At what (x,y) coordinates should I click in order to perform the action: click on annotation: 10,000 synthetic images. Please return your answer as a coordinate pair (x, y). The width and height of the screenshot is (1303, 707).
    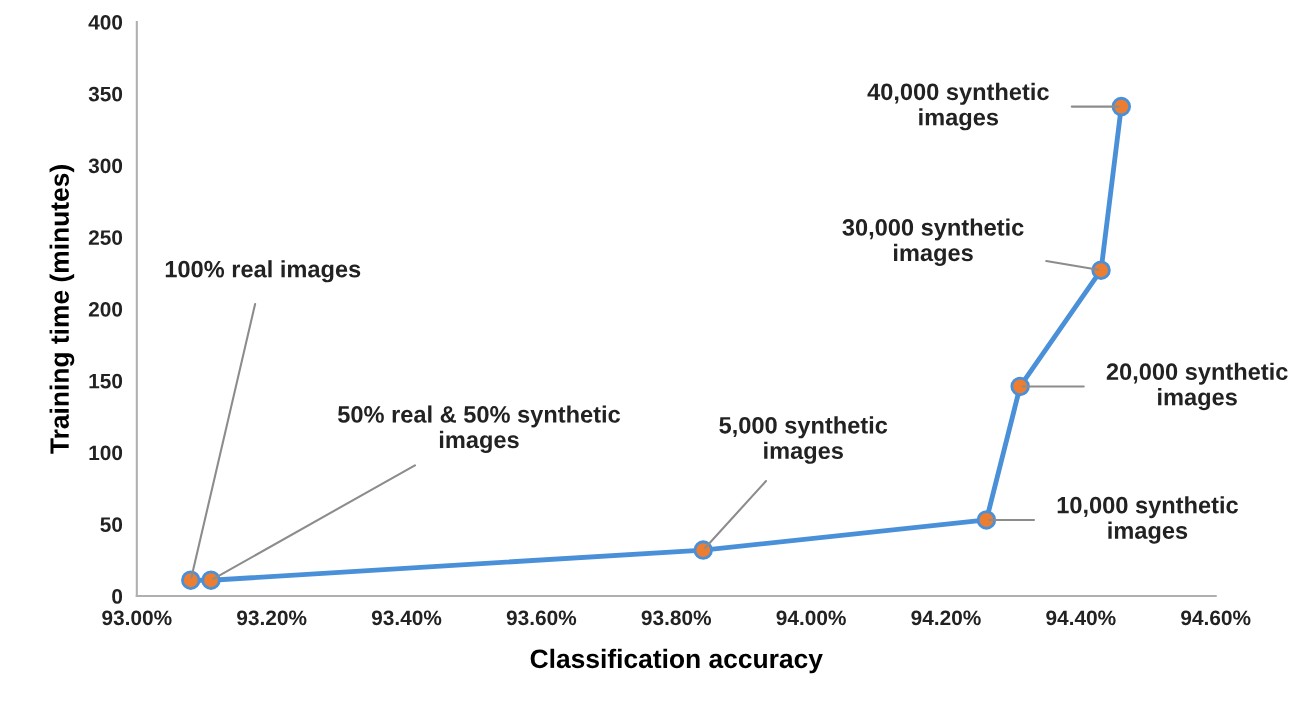
    Looking at the image, I should click on (1147, 520).